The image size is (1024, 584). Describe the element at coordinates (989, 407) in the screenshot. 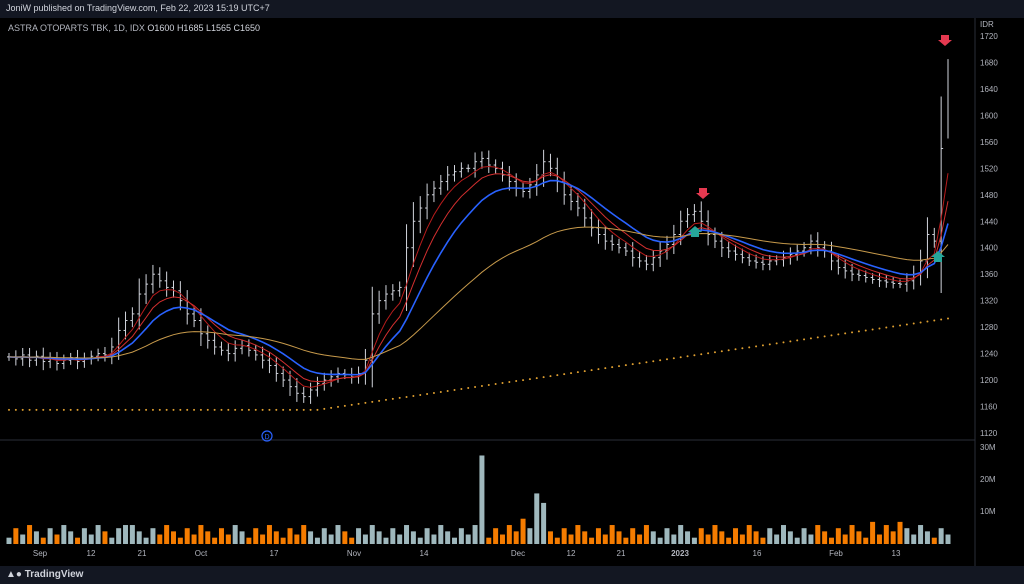

I see `price-tick-label: 1160` at that location.